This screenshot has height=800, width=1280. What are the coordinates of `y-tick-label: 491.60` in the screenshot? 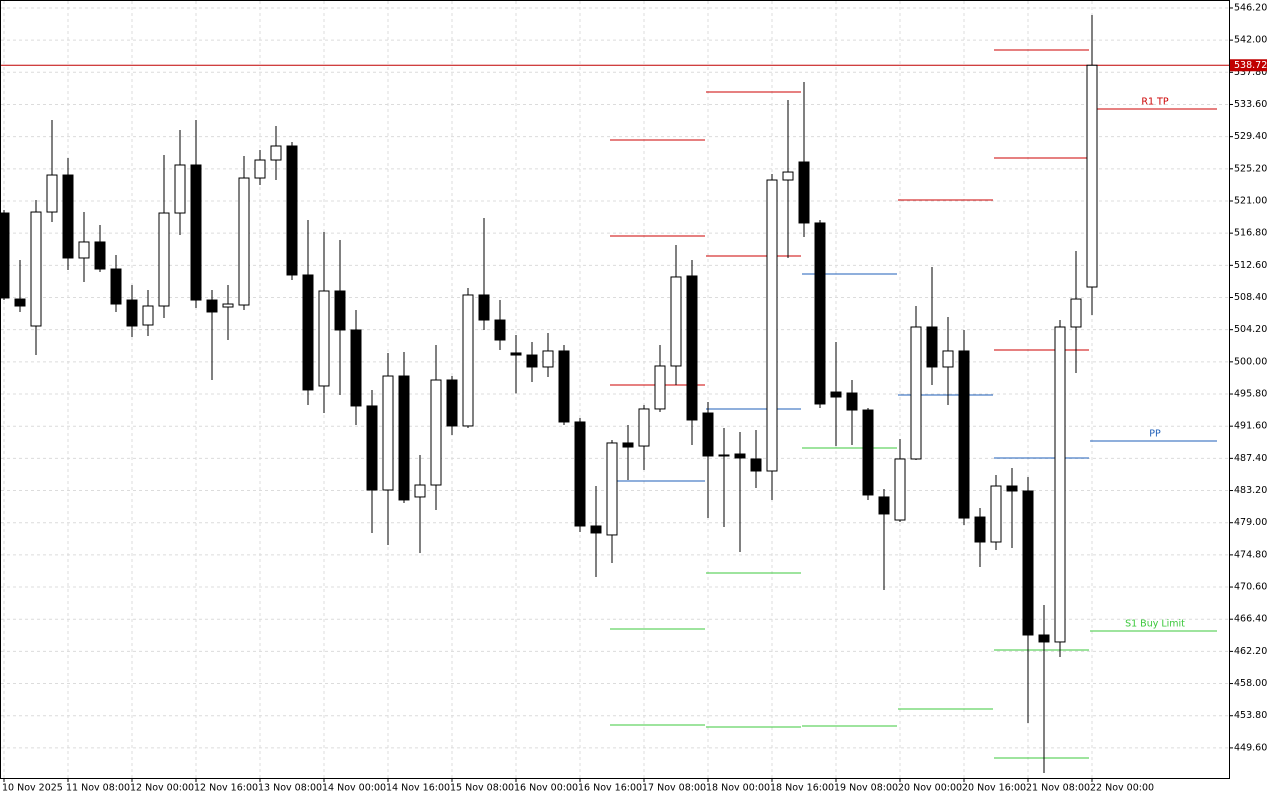 It's located at (1250, 426).